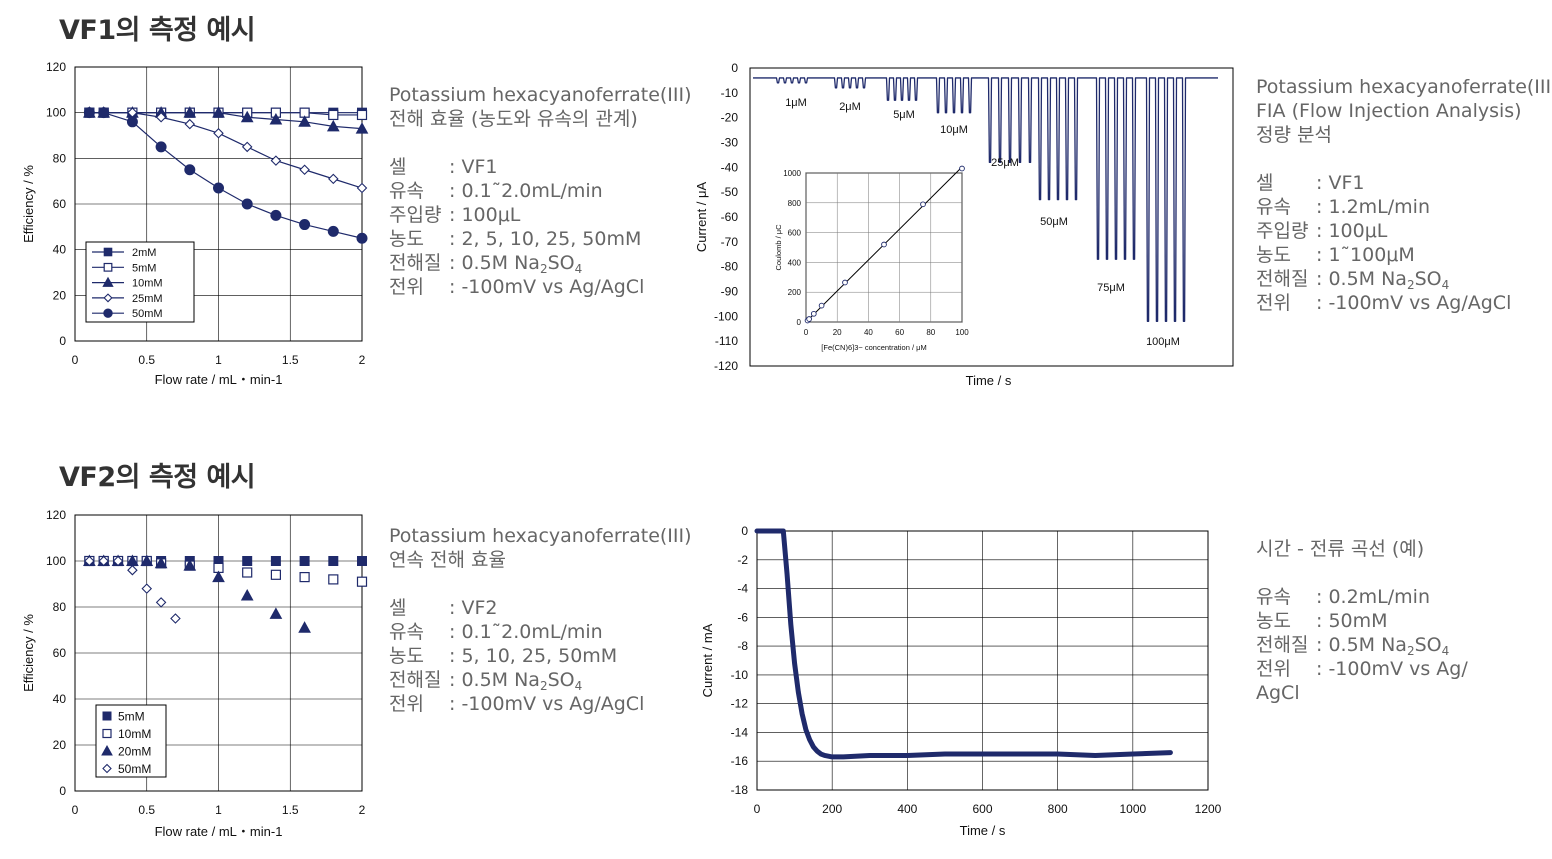  I want to click on section-title-vf1: VF1의 측정 예시, so click(157, 27).